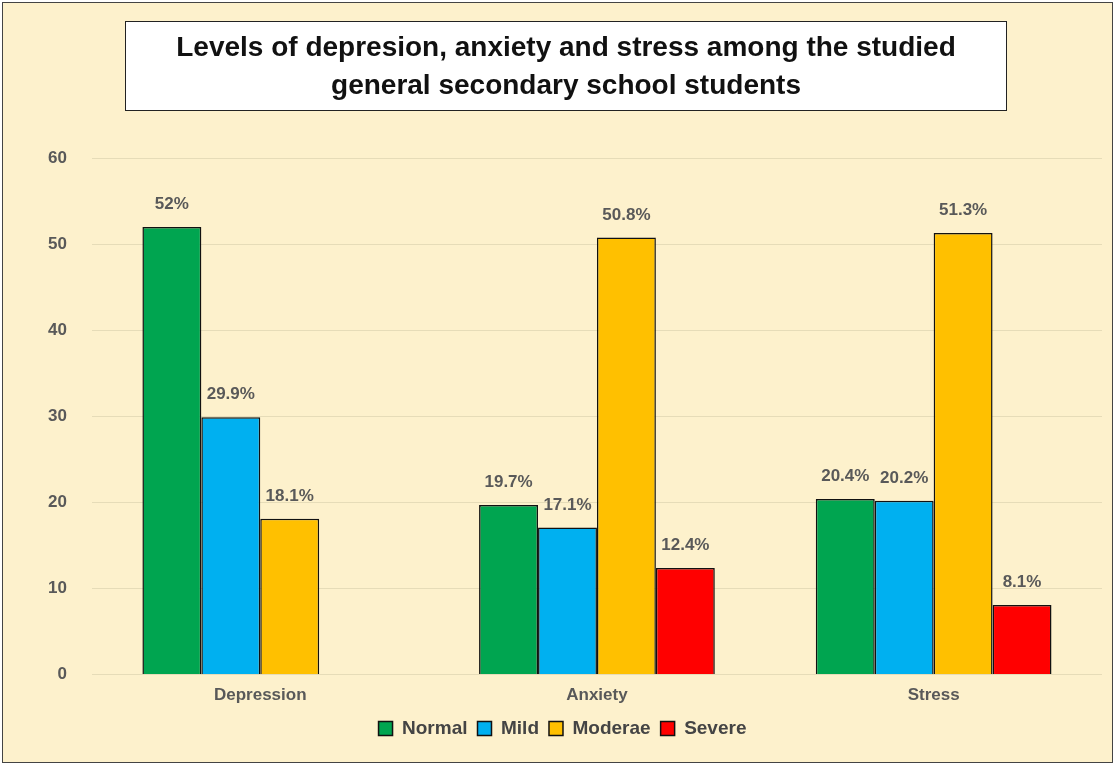 Image resolution: width=1115 pixels, height=765 pixels. I want to click on y-tick-label: 50, so click(57, 243).